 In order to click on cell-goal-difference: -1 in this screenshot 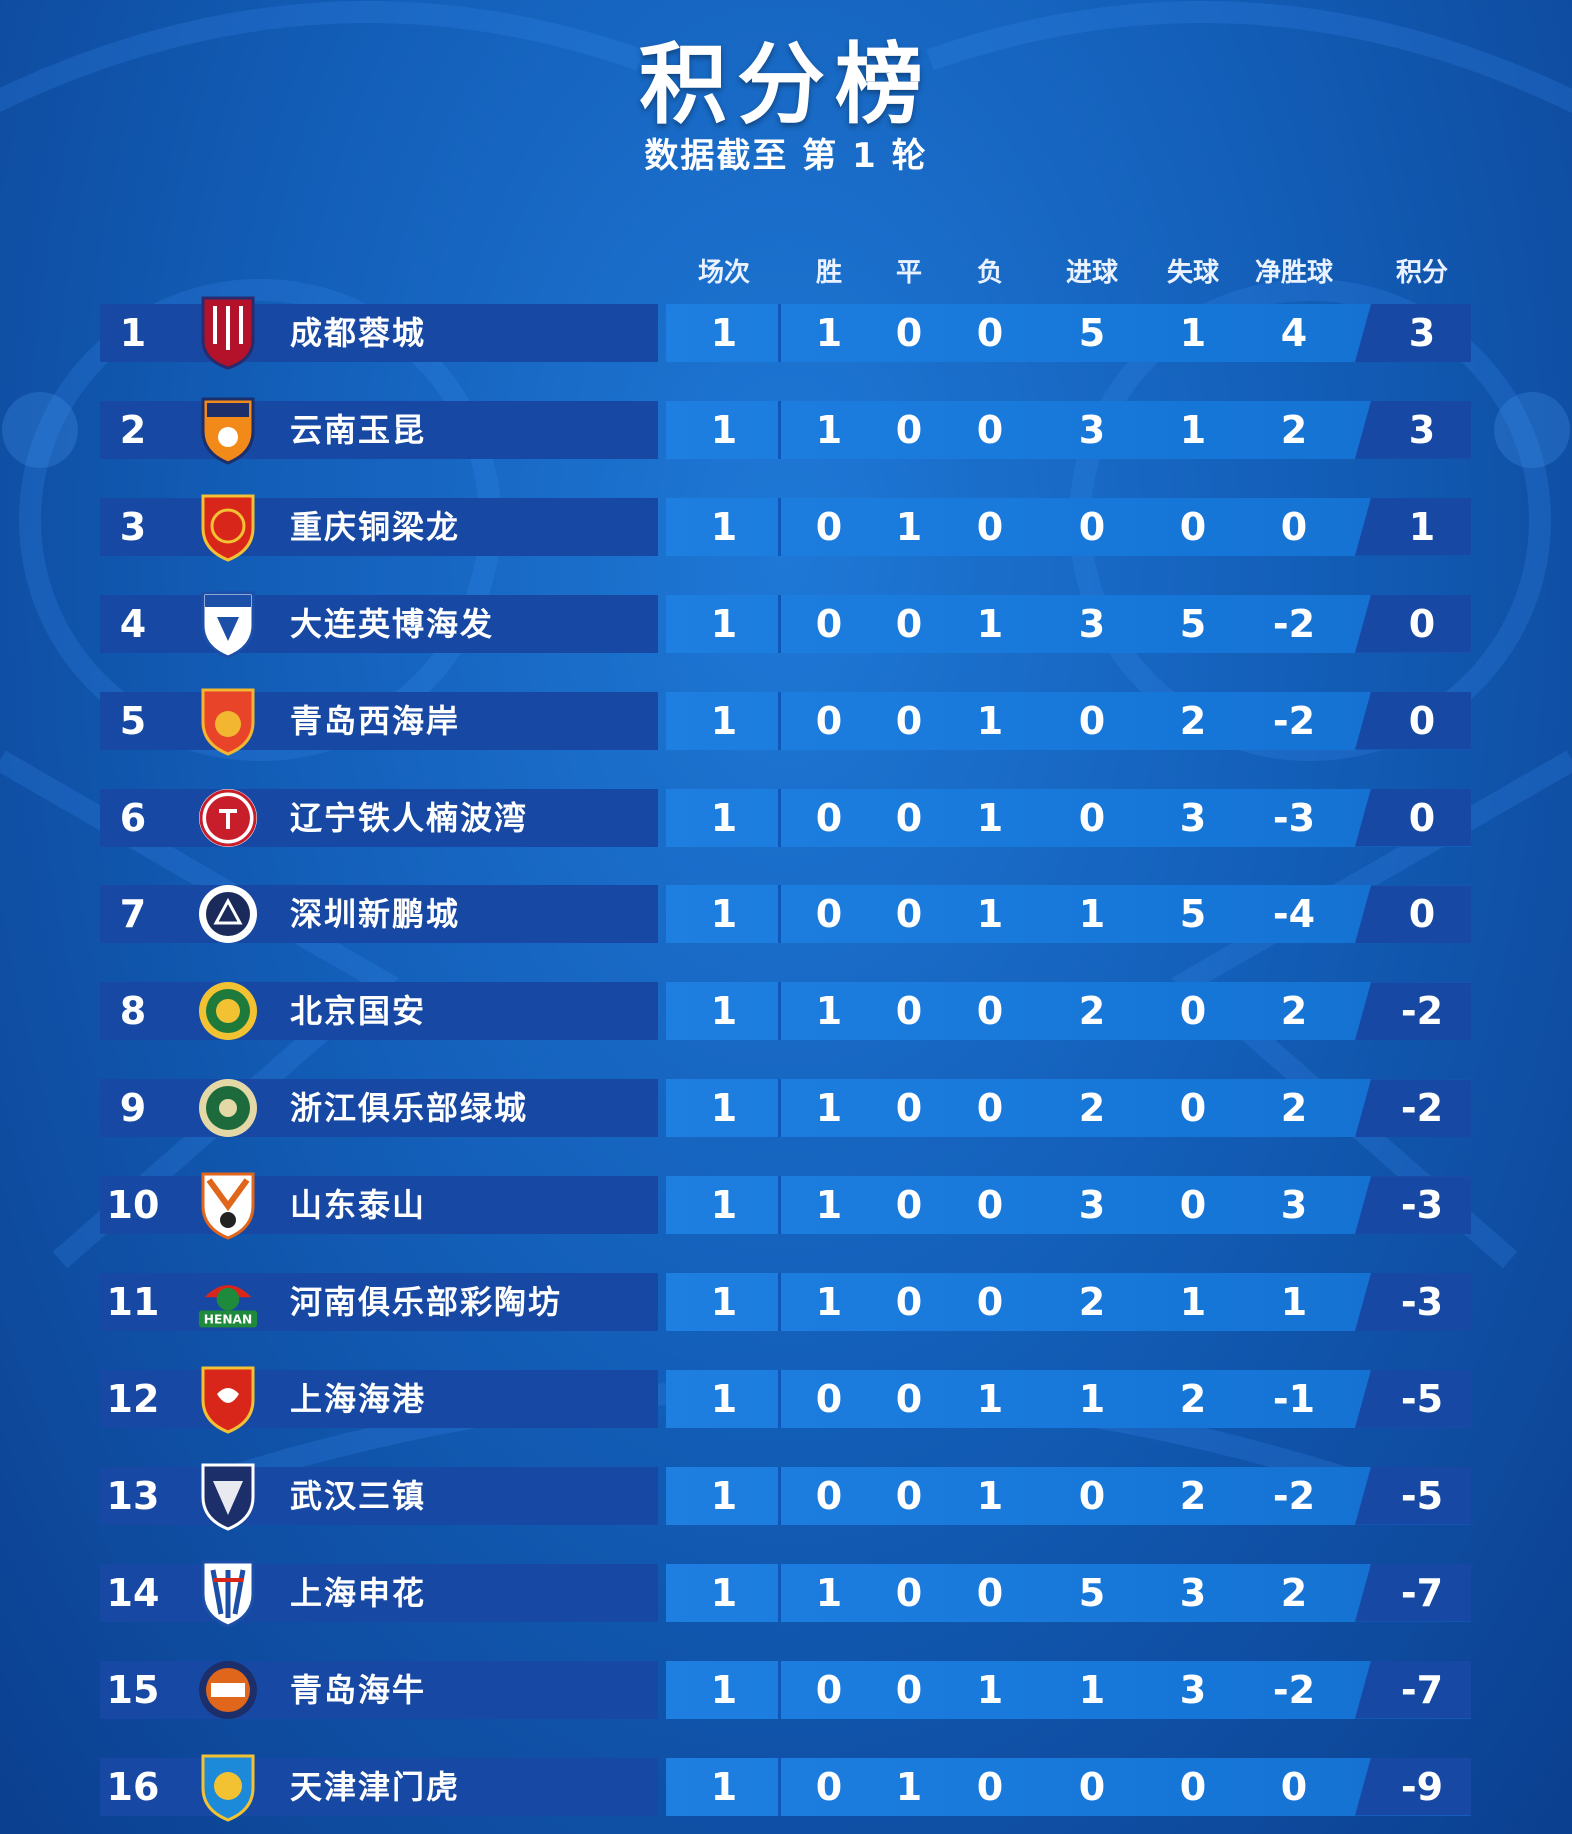, I will do `click(1294, 1398)`.